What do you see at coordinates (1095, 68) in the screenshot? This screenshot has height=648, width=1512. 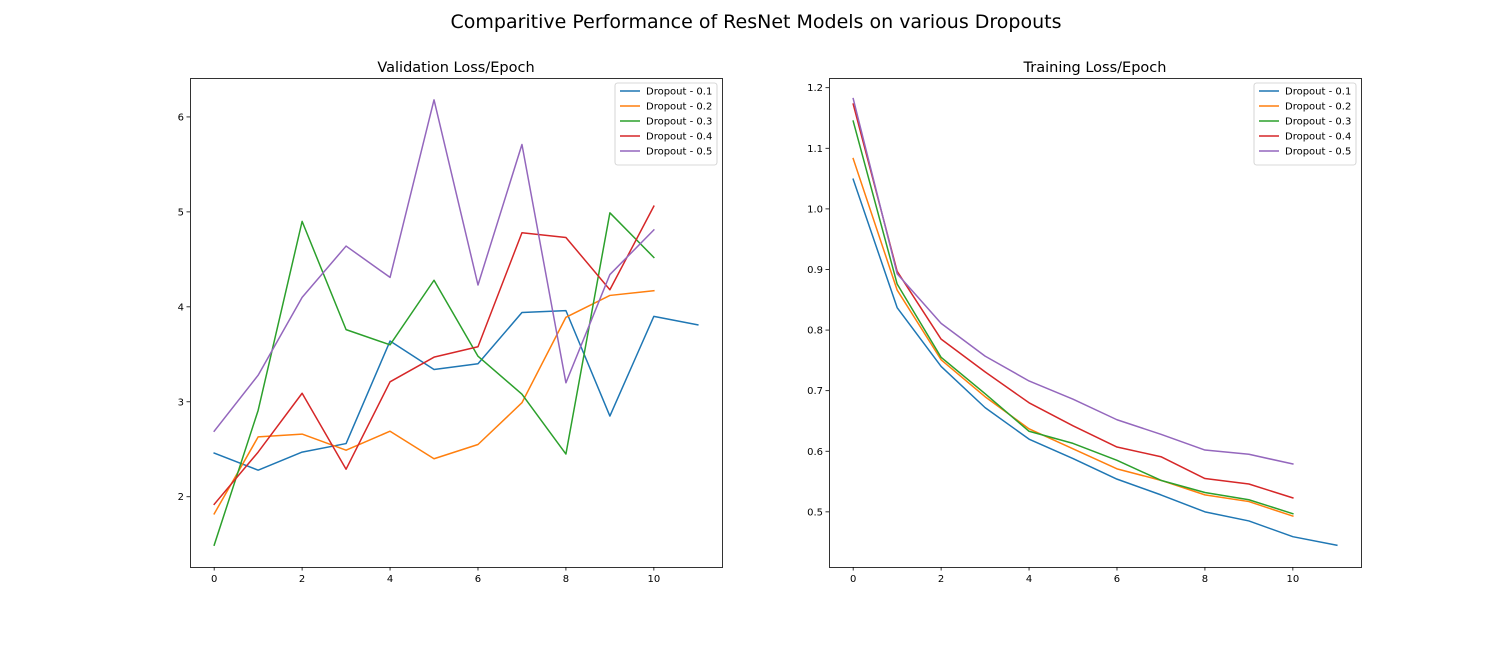 I see `chart-title: Training Loss/Epoch` at bounding box center [1095, 68].